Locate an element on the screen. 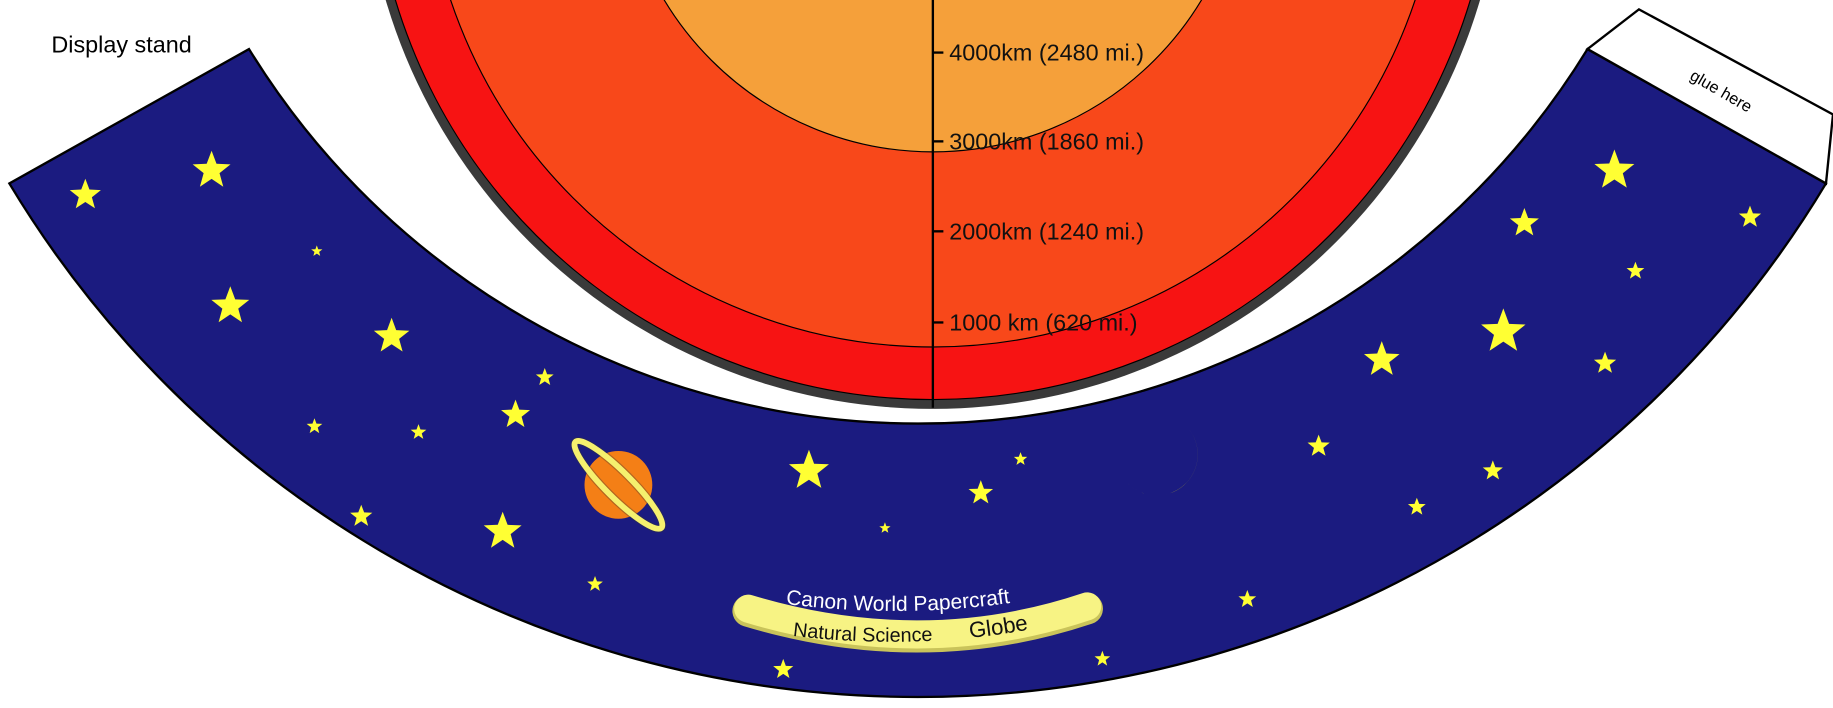  banner is located at coordinates (918, 620).